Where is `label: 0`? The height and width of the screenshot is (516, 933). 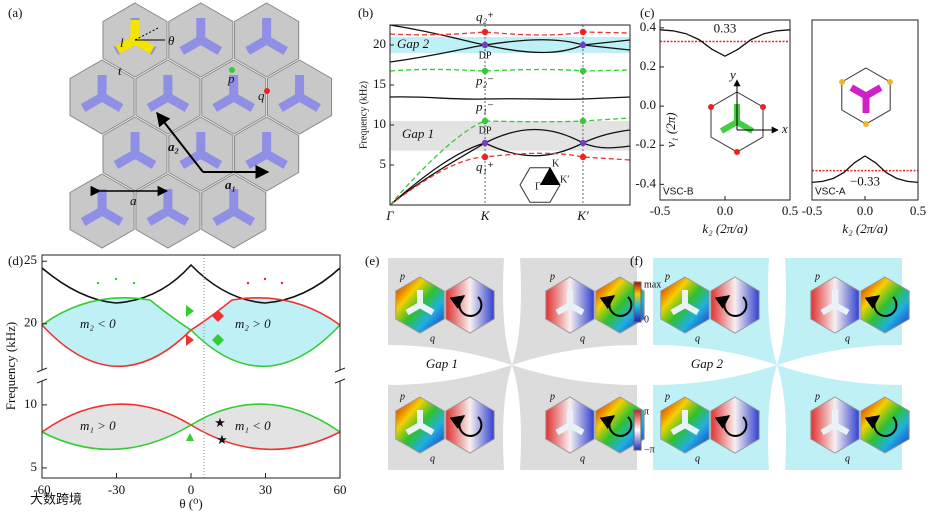 label: 0 is located at coordinates (646, 319).